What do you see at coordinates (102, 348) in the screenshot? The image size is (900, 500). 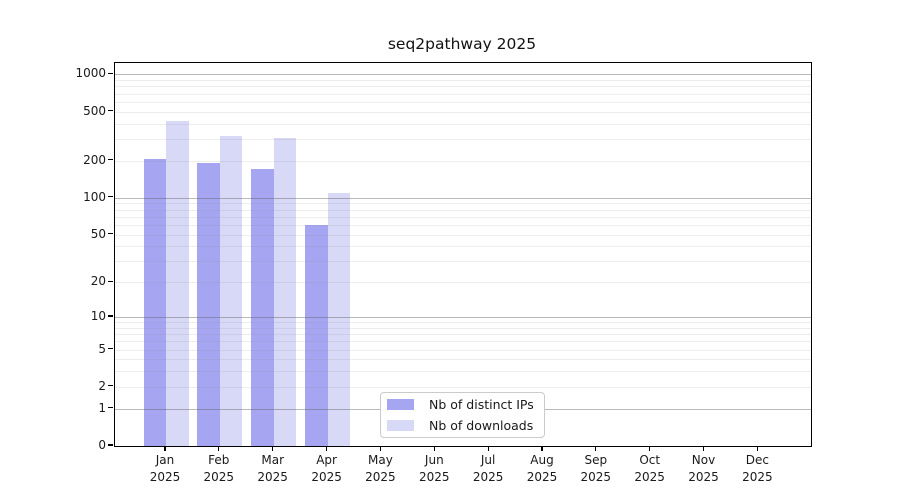 I see `y-tick-label-5: 5` at bounding box center [102, 348].